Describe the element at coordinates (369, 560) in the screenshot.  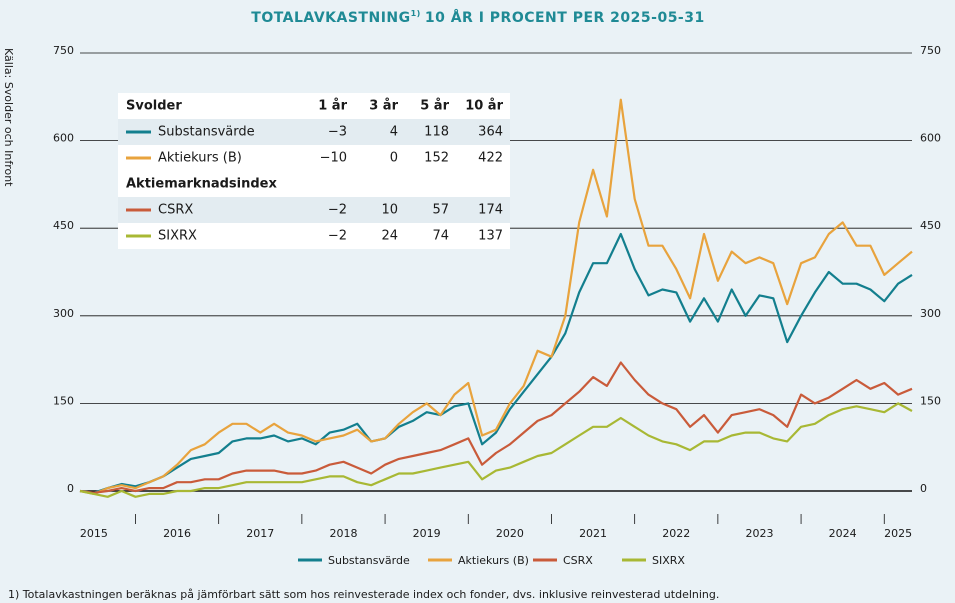
I see `legend-label: Substansvärde` at that location.